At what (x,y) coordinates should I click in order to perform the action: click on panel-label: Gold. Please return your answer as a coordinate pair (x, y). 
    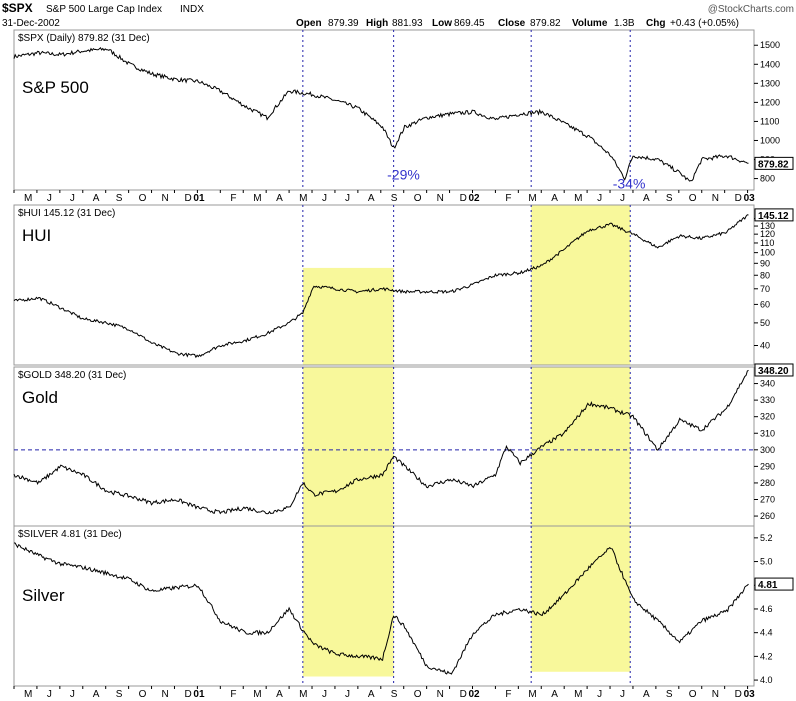
    Looking at the image, I should click on (40, 397).